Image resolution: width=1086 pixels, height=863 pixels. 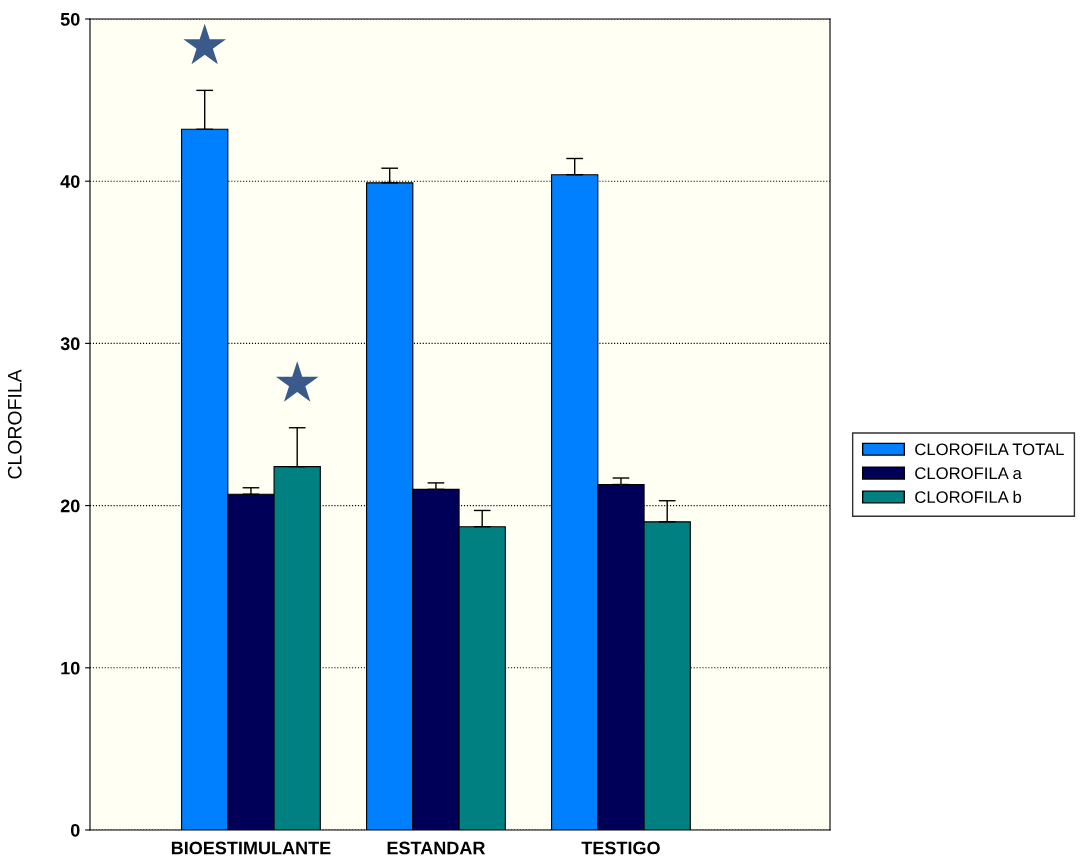 What do you see at coordinates (989, 449) in the screenshot?
I see `legend-label: CLOROFILA TOTAL` at bounding box center [989, 449].